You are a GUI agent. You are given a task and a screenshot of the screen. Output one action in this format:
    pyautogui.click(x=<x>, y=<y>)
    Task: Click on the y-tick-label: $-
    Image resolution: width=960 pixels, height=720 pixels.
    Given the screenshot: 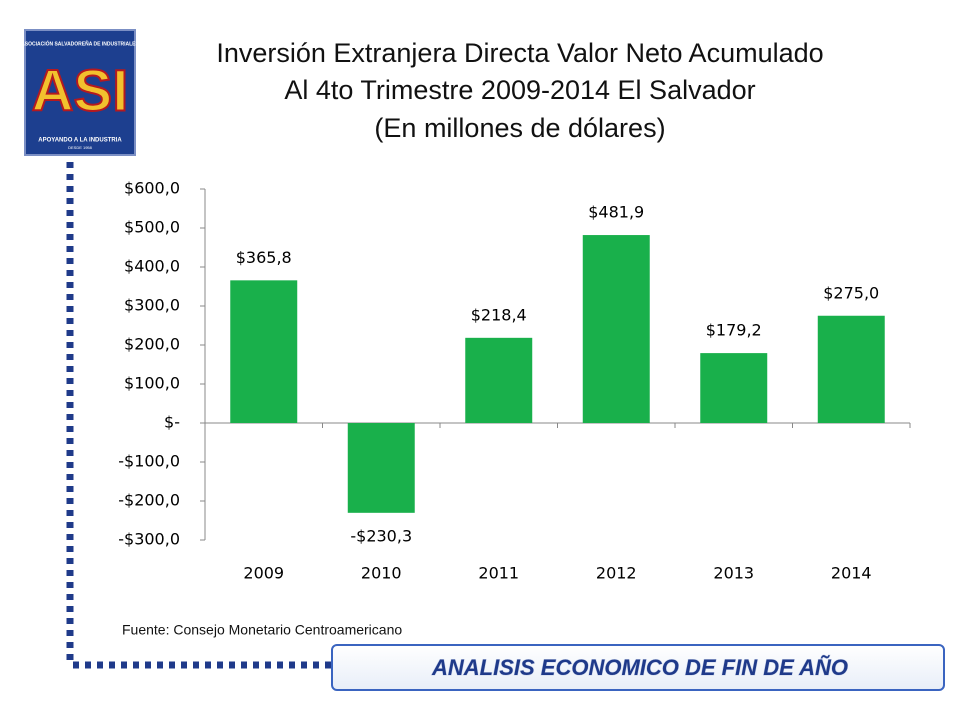 What is the action you would take?
    pyautogui.click(x=172, y=422)
    